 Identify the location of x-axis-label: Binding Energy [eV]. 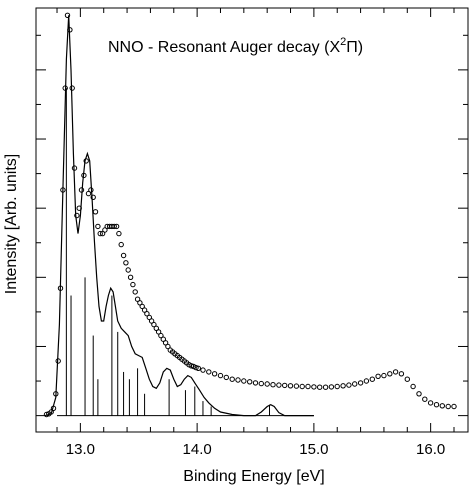
(253, 476).